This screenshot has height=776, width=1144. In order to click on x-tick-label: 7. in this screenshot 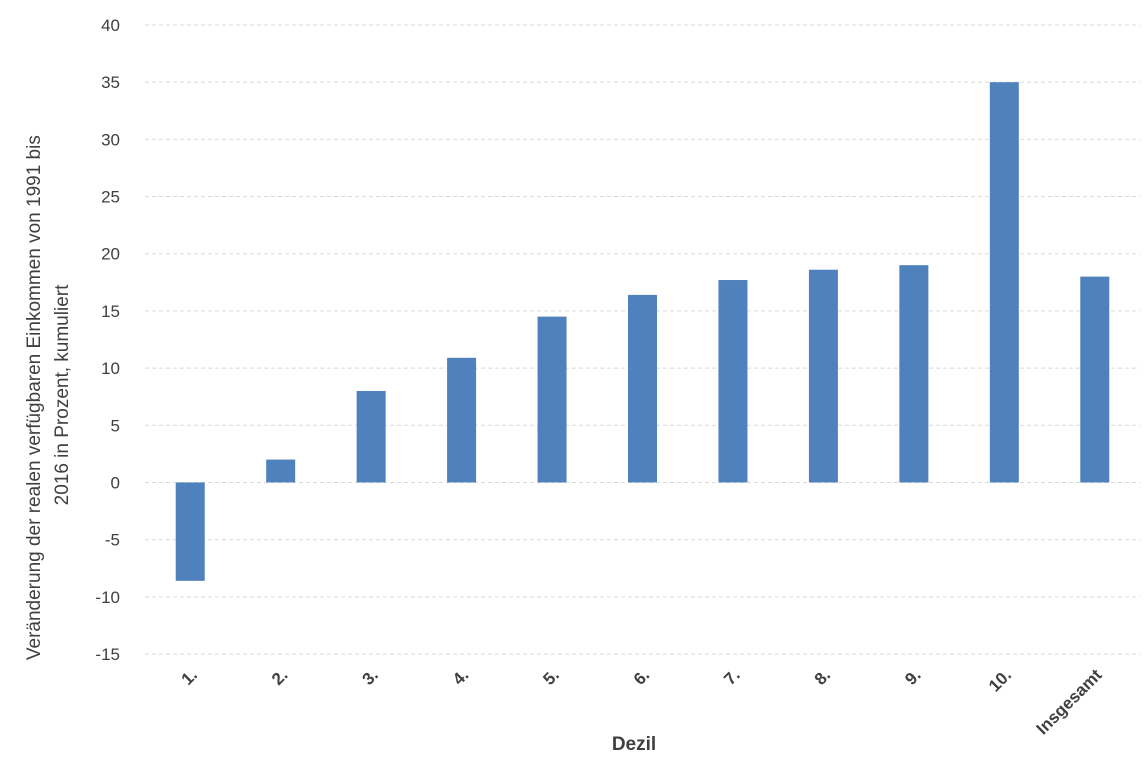, I will do `click(731, 676)`.